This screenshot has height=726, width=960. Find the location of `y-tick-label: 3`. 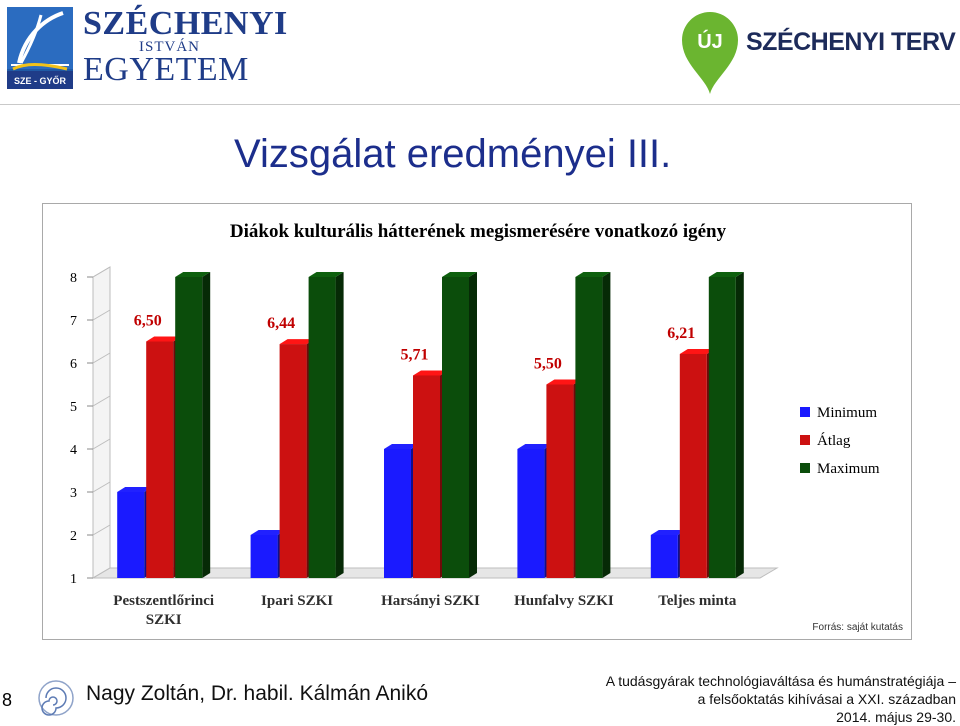

y-tick-label: 3 is located at coordinates (73, 493).